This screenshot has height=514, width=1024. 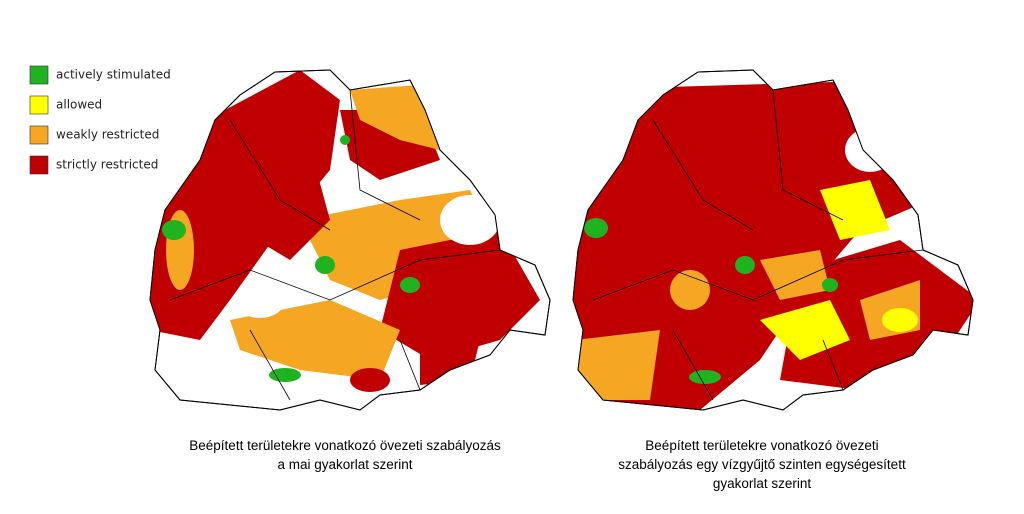 What do you see at coordinates (79, 105) in the screenshot?
I see `legend-label: allowed` at bounding box center [79, 105].